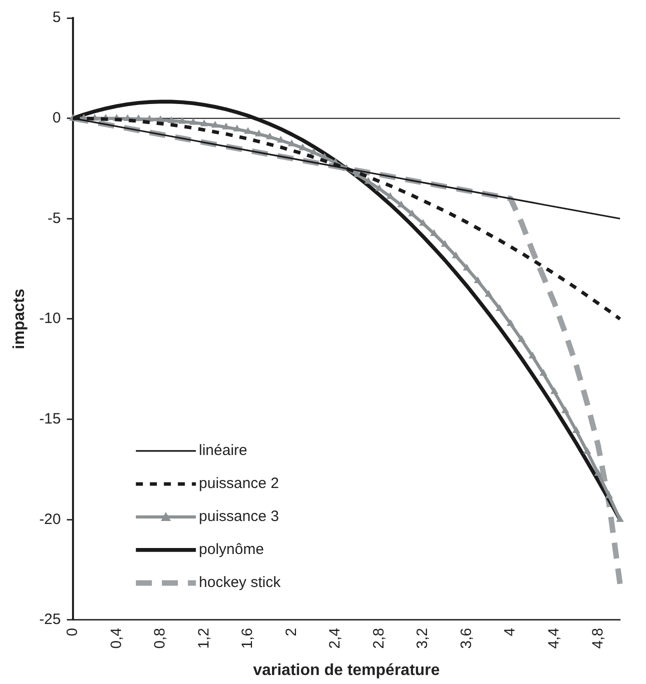  Describe the element at coordinates (50, 319) in the screenshot. I see `y-tick-label: -10` at that location.